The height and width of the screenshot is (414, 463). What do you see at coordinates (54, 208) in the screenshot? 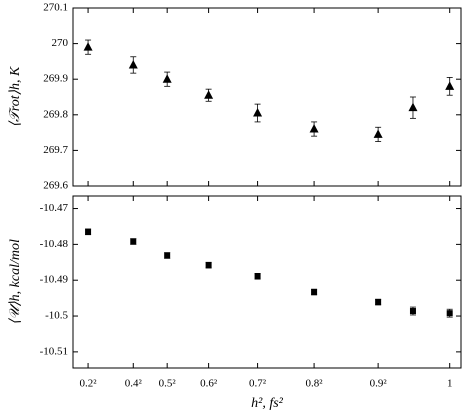
I see `y-tick-label: -10.47` at bounding box center [54, 208].